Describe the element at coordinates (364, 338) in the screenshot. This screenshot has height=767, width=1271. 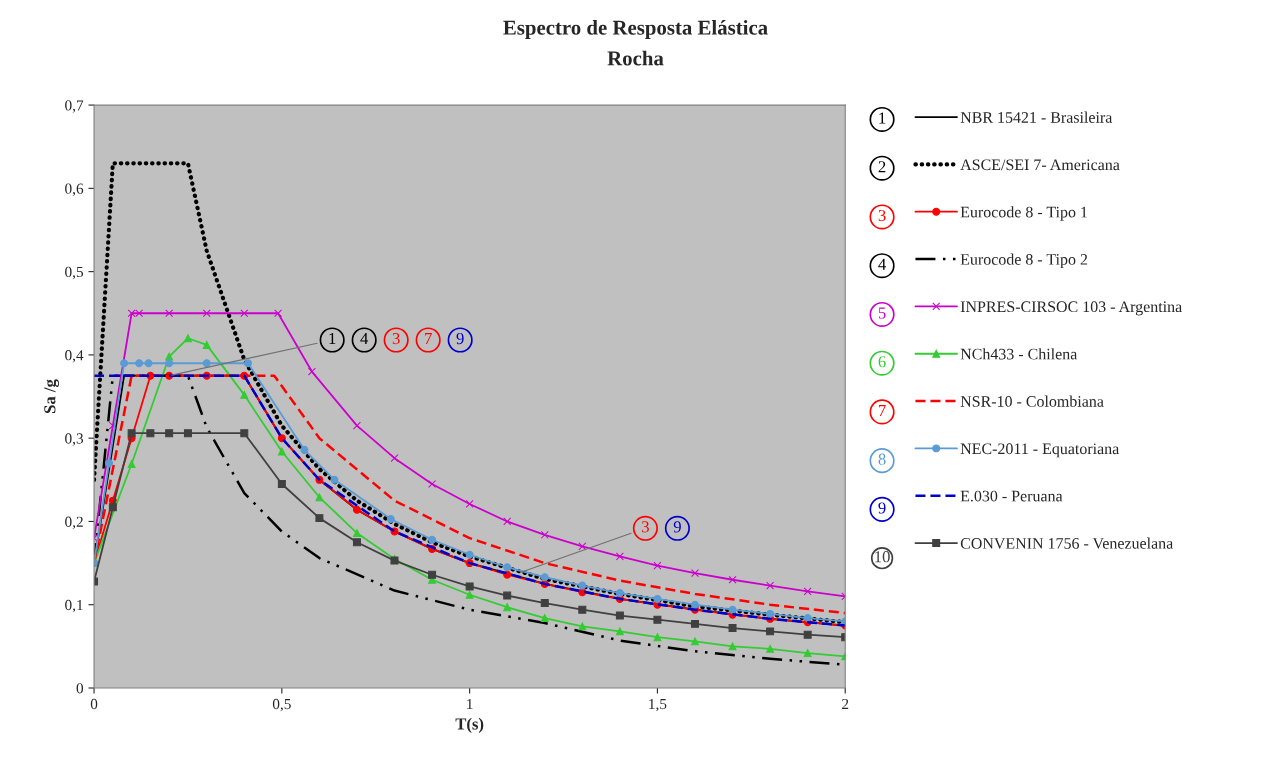
I see `annotation: 4` at that location.